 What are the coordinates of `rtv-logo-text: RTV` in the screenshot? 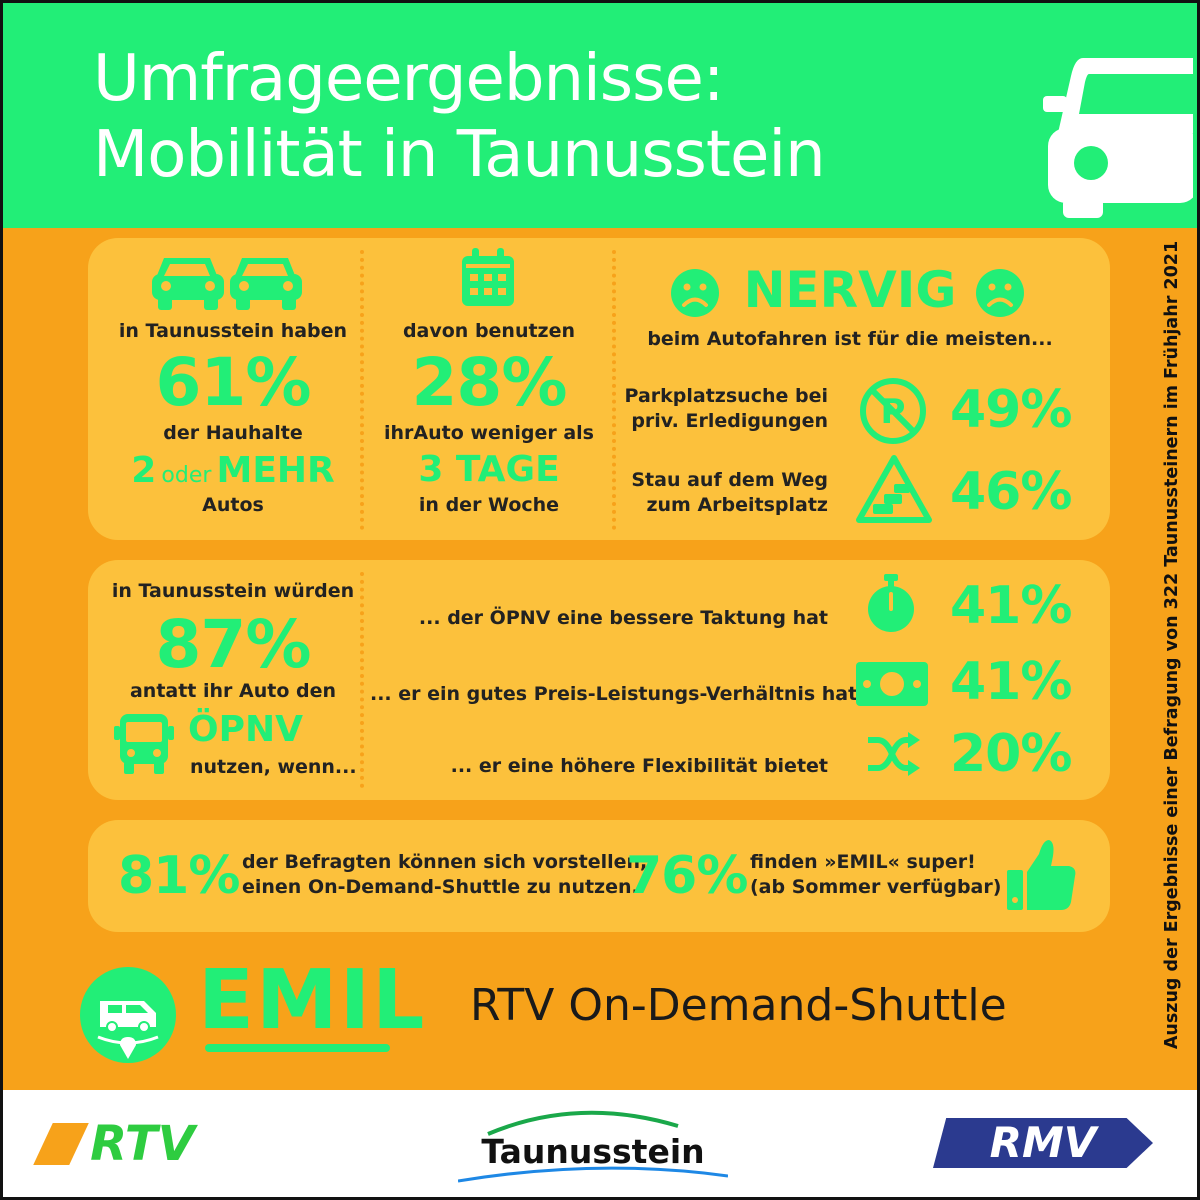 It's located at (142, 1144).